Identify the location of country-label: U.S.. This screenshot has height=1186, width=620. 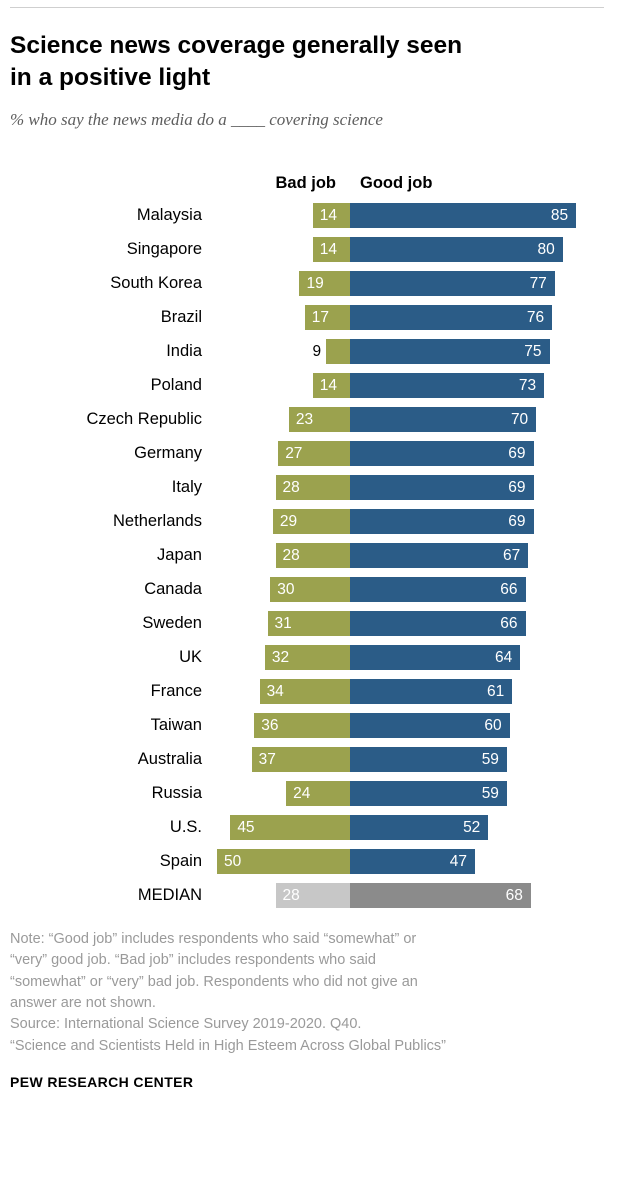
(185, 827).